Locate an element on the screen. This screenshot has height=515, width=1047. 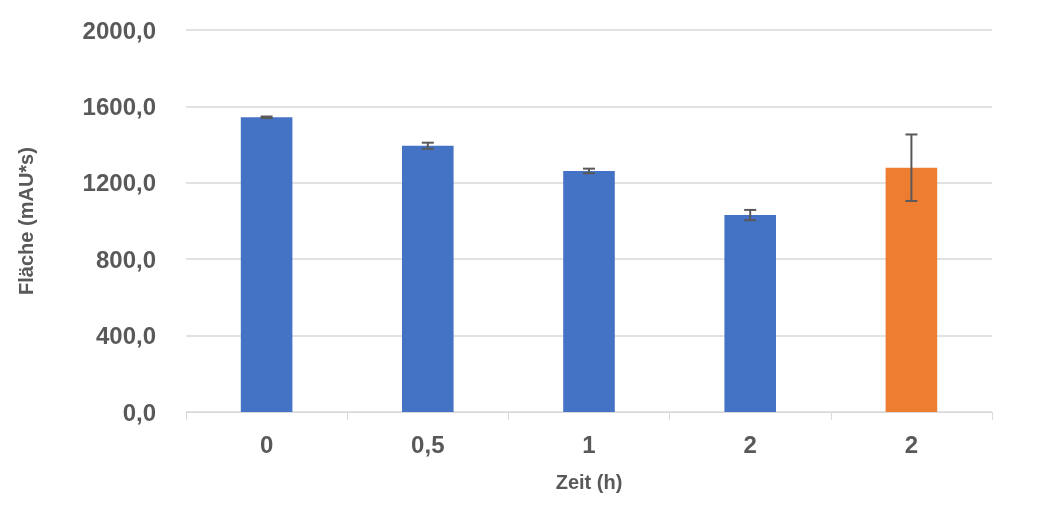
x-axis-title: Zeit (h) is located at coordinates (589, 482).